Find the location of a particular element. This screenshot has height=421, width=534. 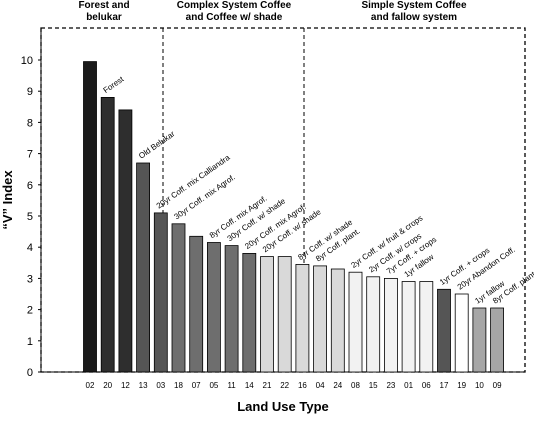

x-tick-label: 16 is located at coordinates (302, 385).